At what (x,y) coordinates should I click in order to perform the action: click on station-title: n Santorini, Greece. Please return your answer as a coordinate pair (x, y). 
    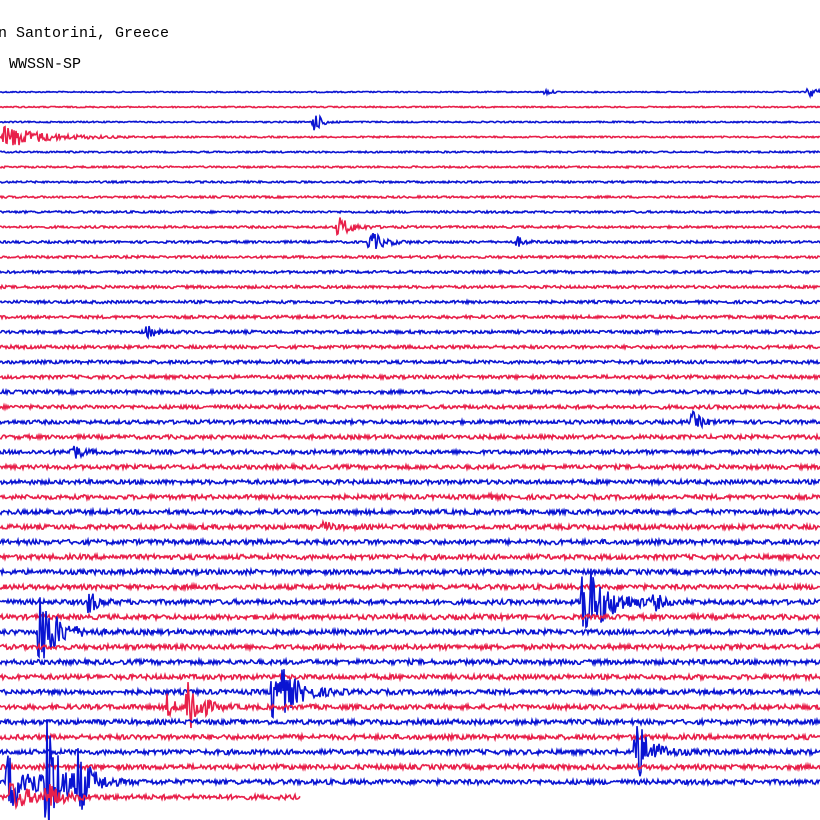
    Looking at the image, I should click on (84, 33).